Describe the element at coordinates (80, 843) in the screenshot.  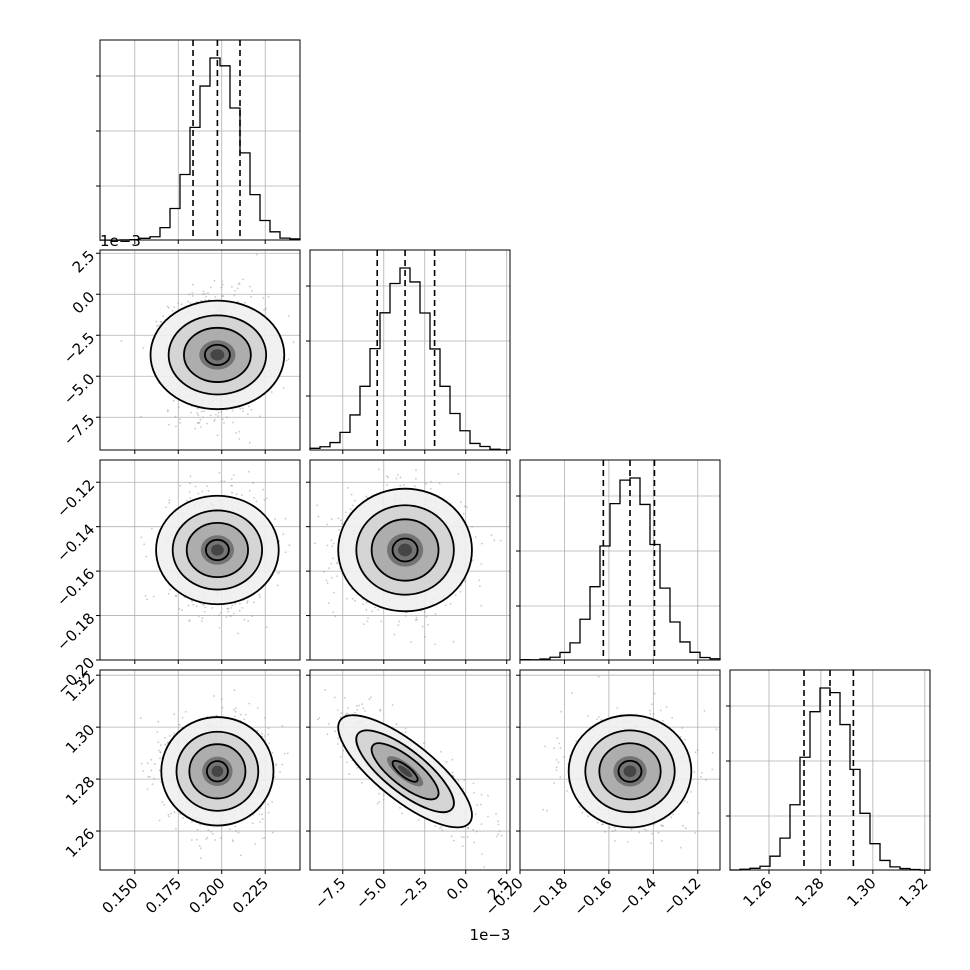
I see `y-tick-label: 1.26` at that location.